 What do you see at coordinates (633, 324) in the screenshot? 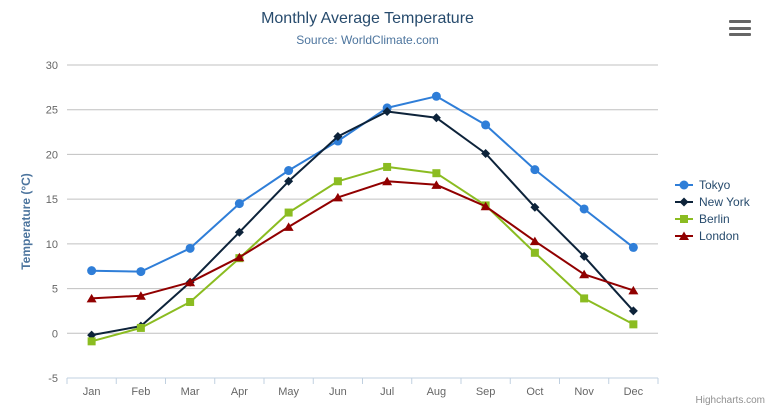
I see `point-berlin-dec` at bounding box center [633, 324].